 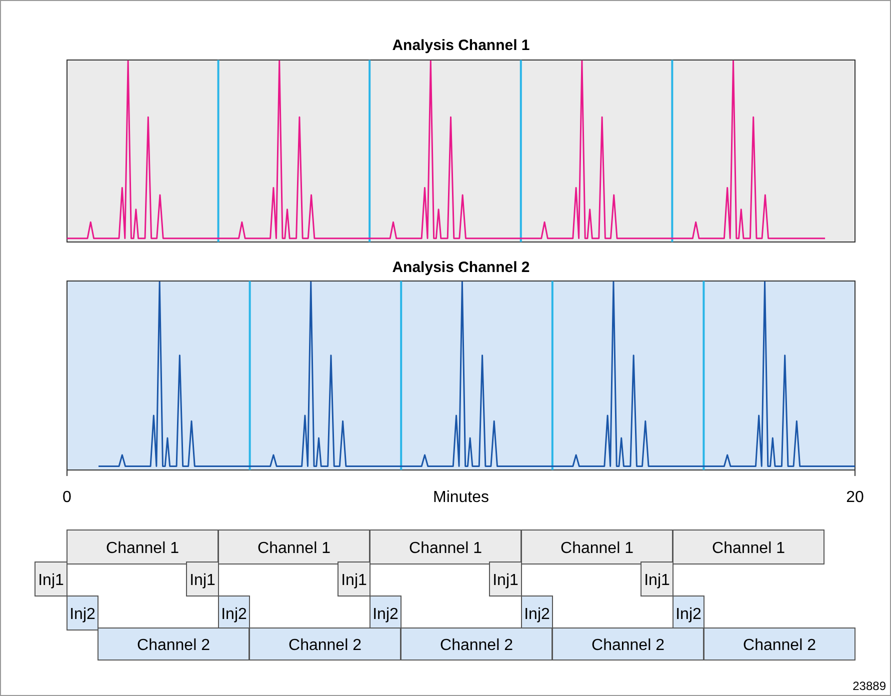 I want to click on x-tick-label: 0, so click(x=67, y=497).